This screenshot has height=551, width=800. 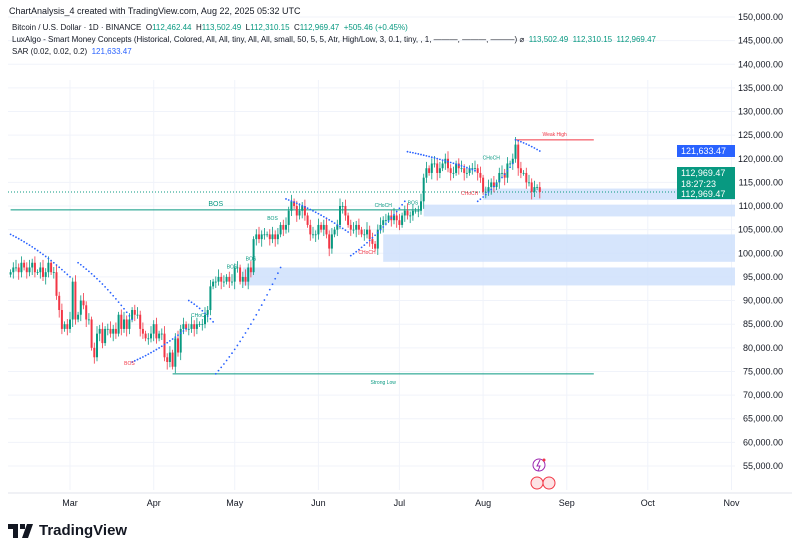 I want to click on sar-legend: SAR (0.02, 0.02, 0.2) 121,633.47, so click(x=368, y=52).